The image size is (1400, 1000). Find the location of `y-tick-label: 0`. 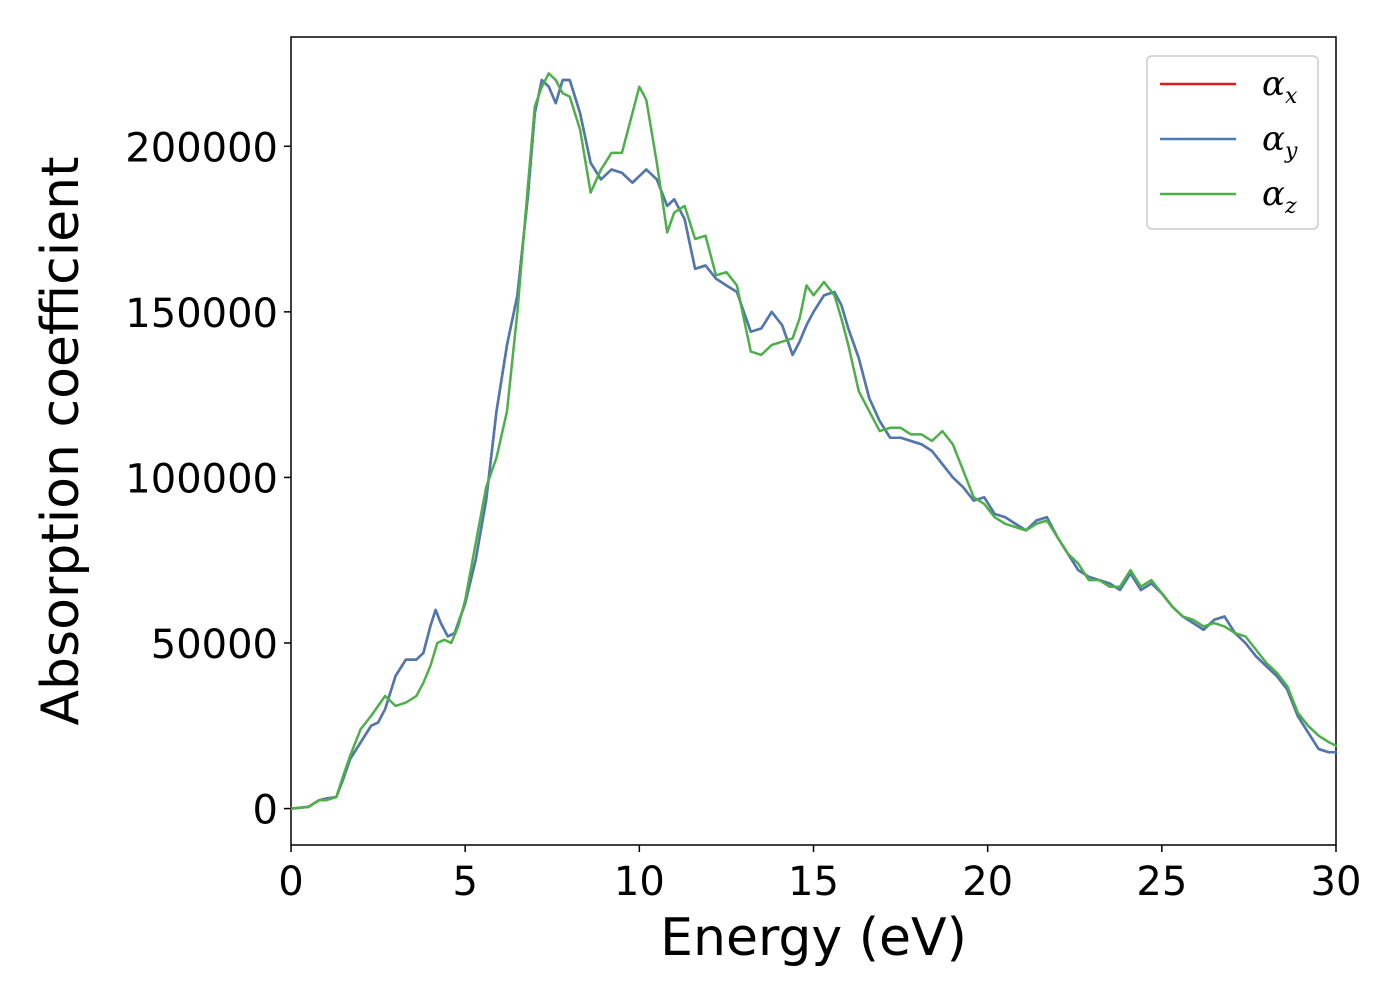

y-tick-label: 0 is located at coordinates (265, 811).